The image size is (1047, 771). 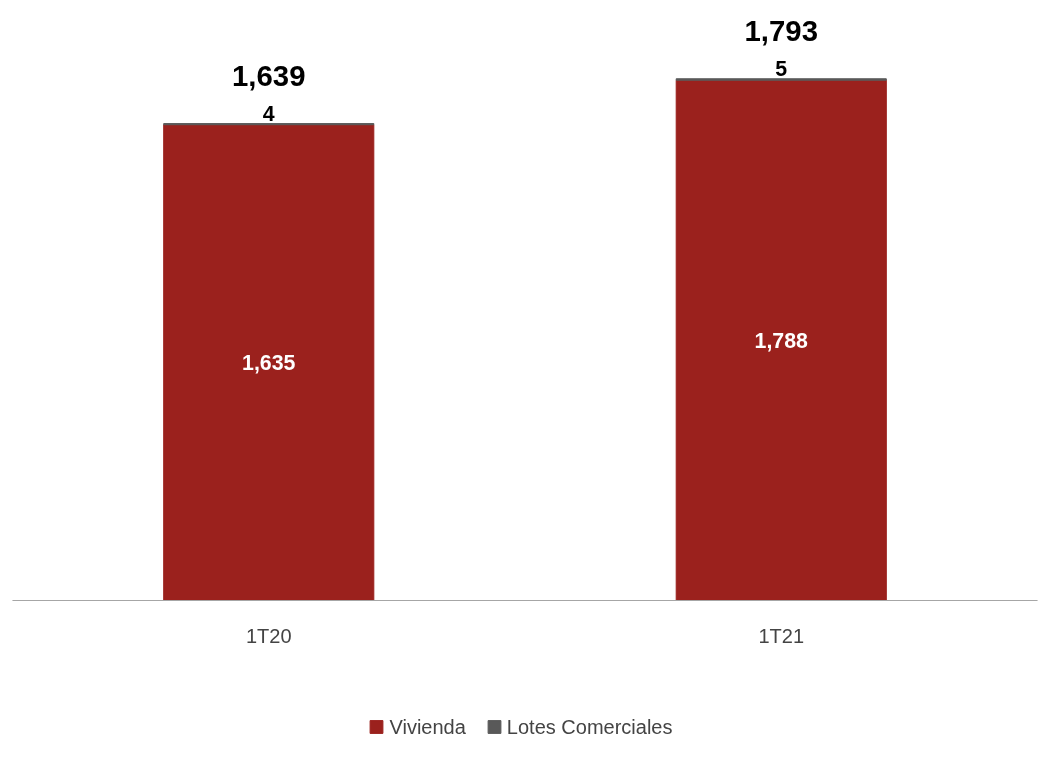 I want to click on data-label: 1,788, so click(x=781, y=340).